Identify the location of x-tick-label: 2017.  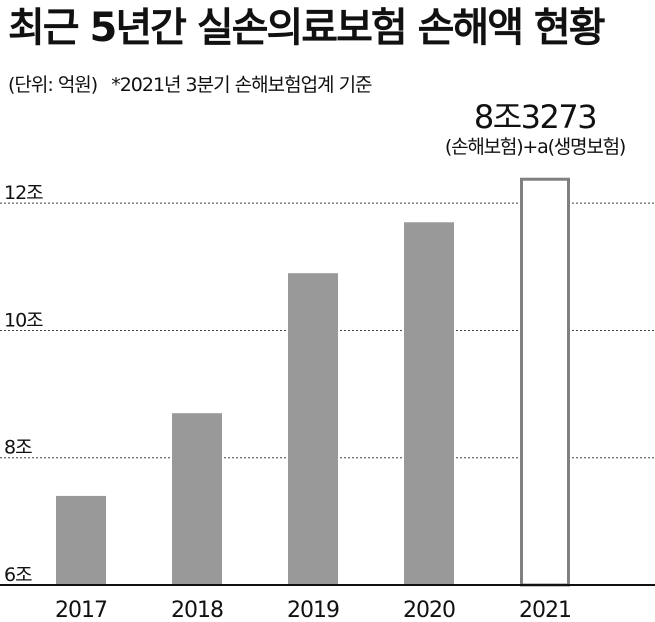
(81, 610).